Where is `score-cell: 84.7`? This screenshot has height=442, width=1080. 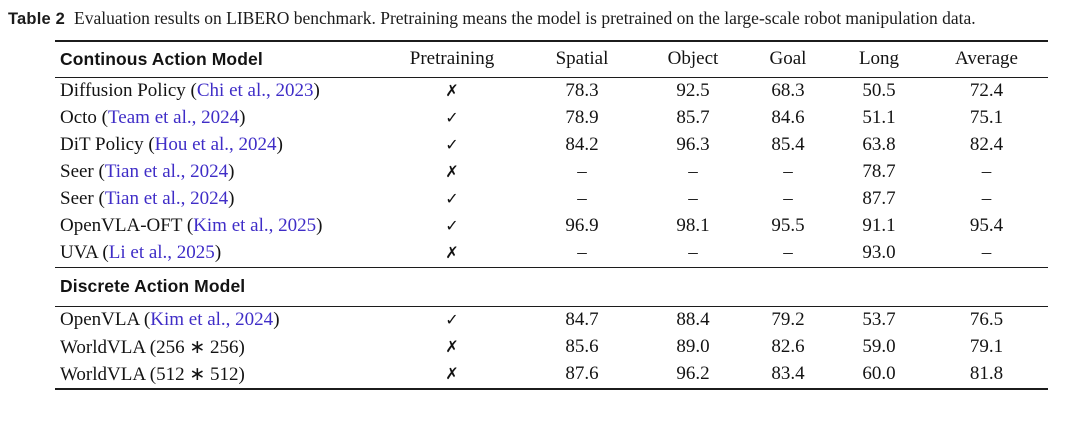 score-cell: 84.7 is located at coordinates (582, 320).